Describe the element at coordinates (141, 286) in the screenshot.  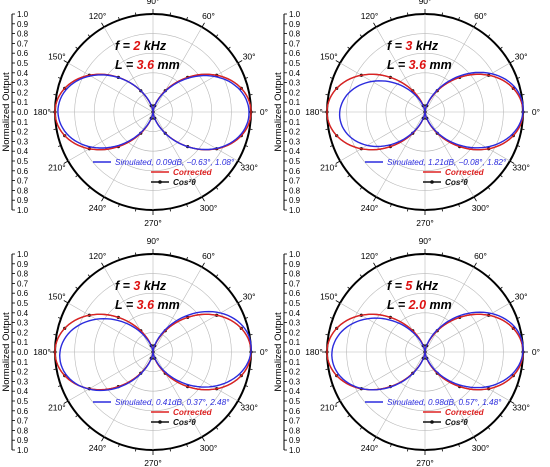
I see `annotation-frequency: f = 3 kHz` at that location.